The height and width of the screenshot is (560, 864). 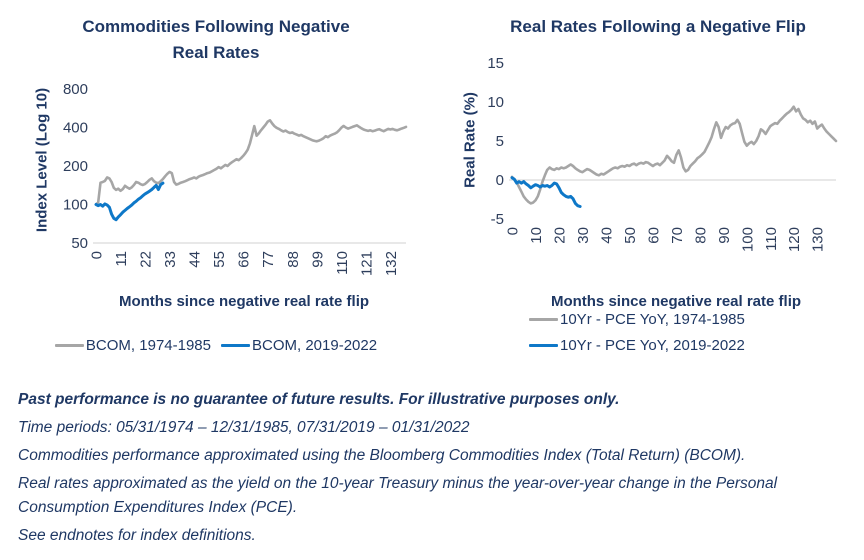 I want to click on disclaimer-line: See endnotes for index definitions., so click(x=137, y=535).